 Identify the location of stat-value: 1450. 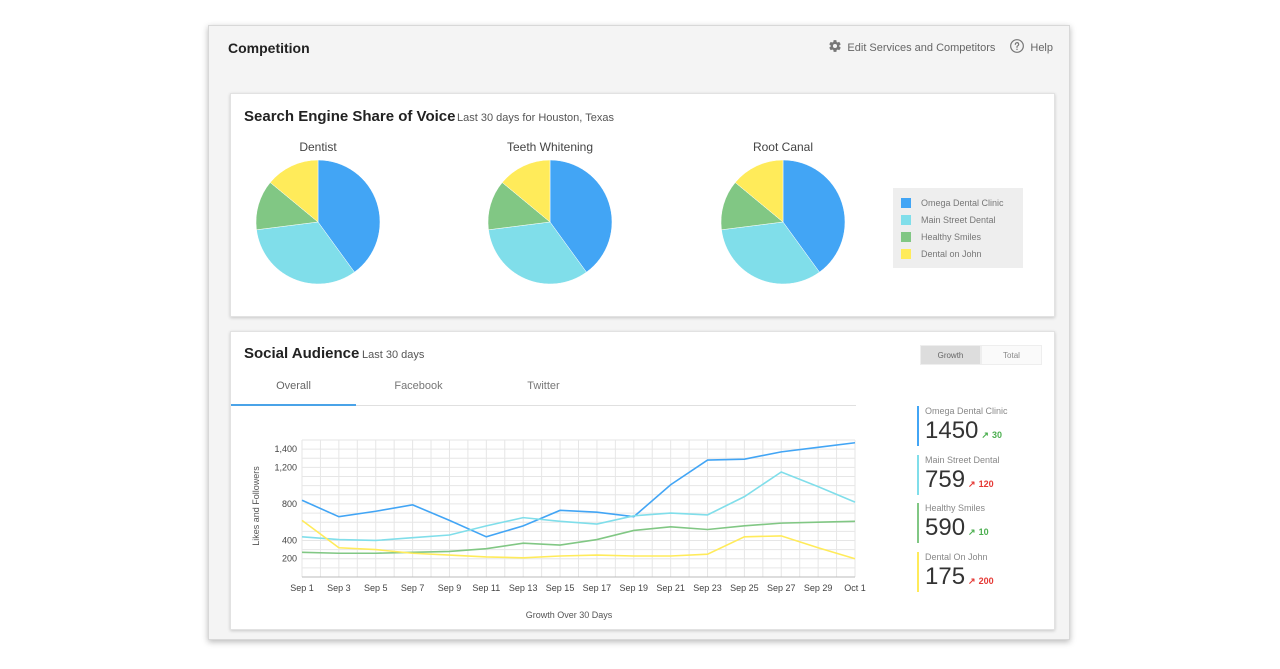
(952, 430).